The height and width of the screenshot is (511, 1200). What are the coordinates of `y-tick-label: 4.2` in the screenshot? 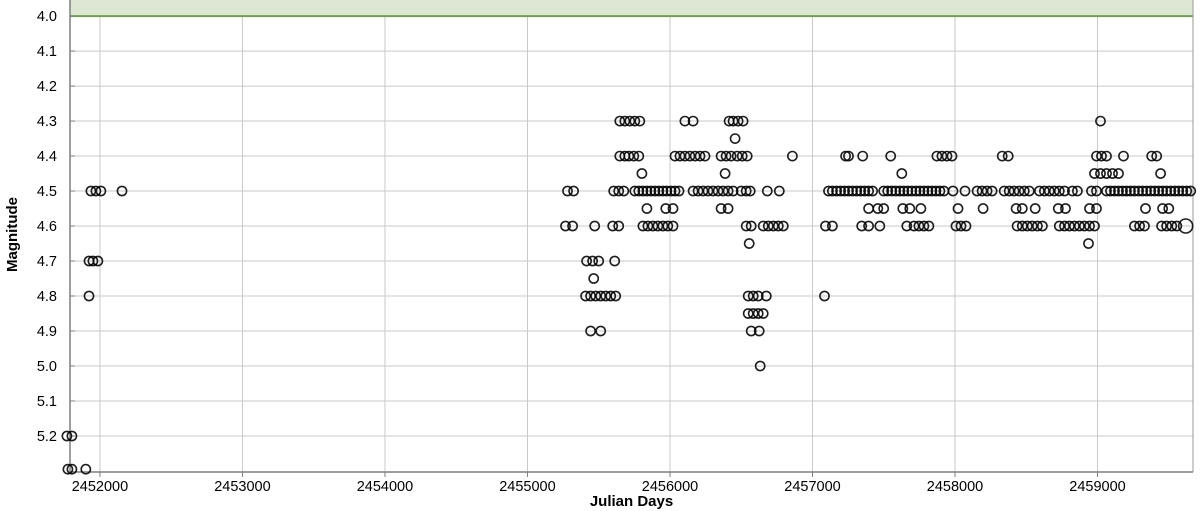 It's located at (47, 87).